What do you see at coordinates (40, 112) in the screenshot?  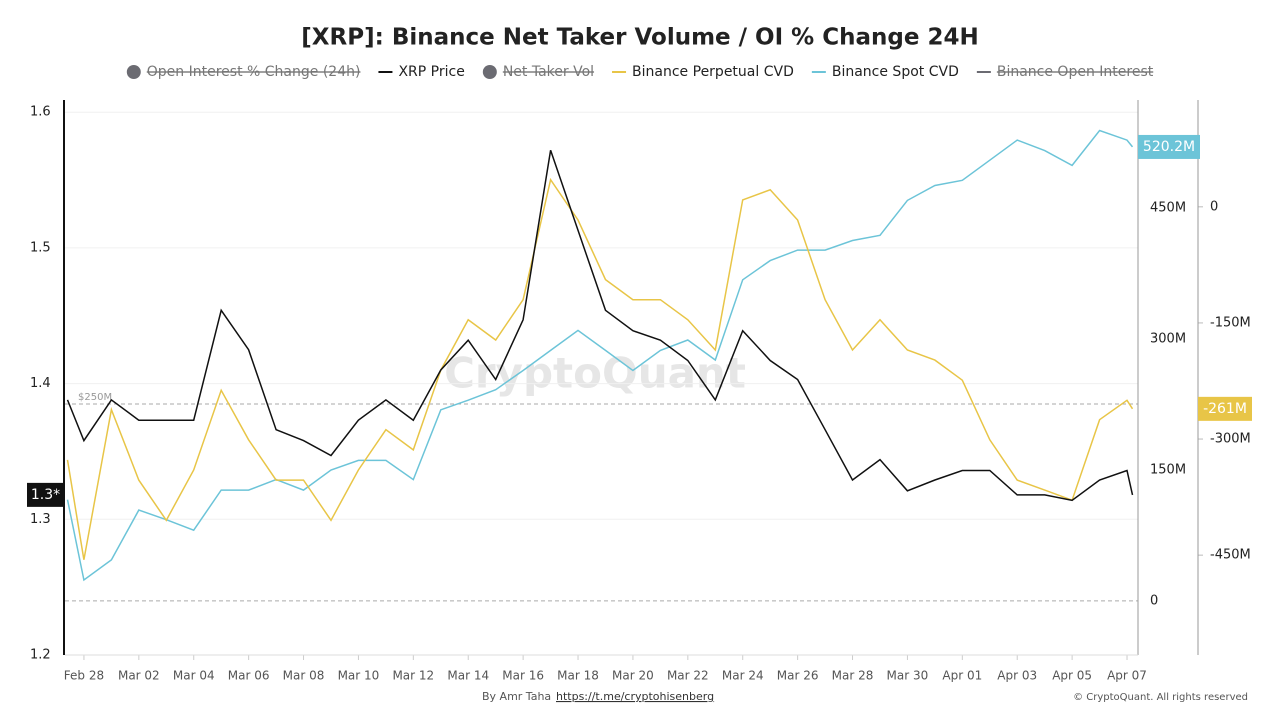 I see `y-tick-label: 1.6` at bounding box center [40, 112].